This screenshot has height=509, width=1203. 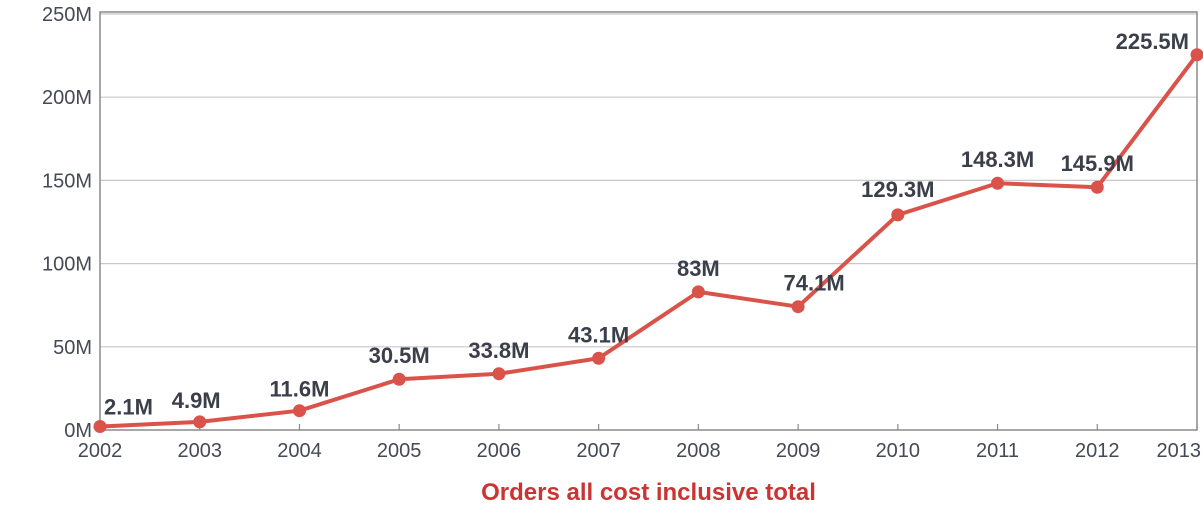 I want to click on x-tick-label: 2011, so click(x=997, y=451).